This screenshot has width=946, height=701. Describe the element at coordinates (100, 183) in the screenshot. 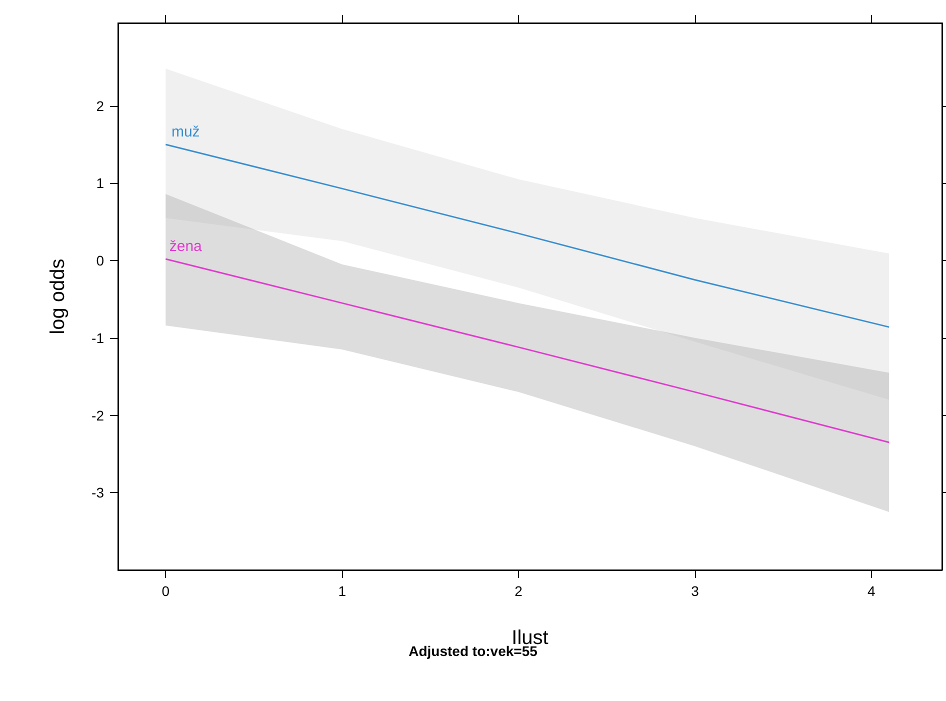

I see `y-tick-label: 1` at that location.